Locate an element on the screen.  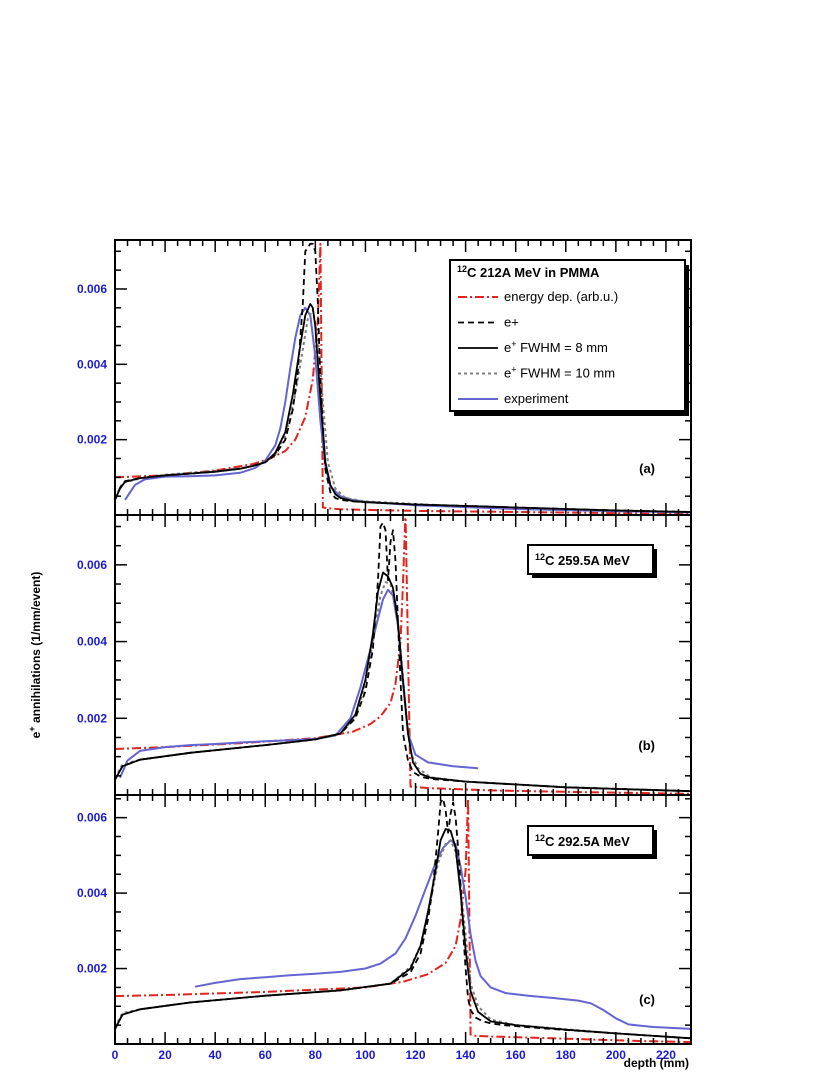
panel-b-title-box is located at coordinates (590, 559).